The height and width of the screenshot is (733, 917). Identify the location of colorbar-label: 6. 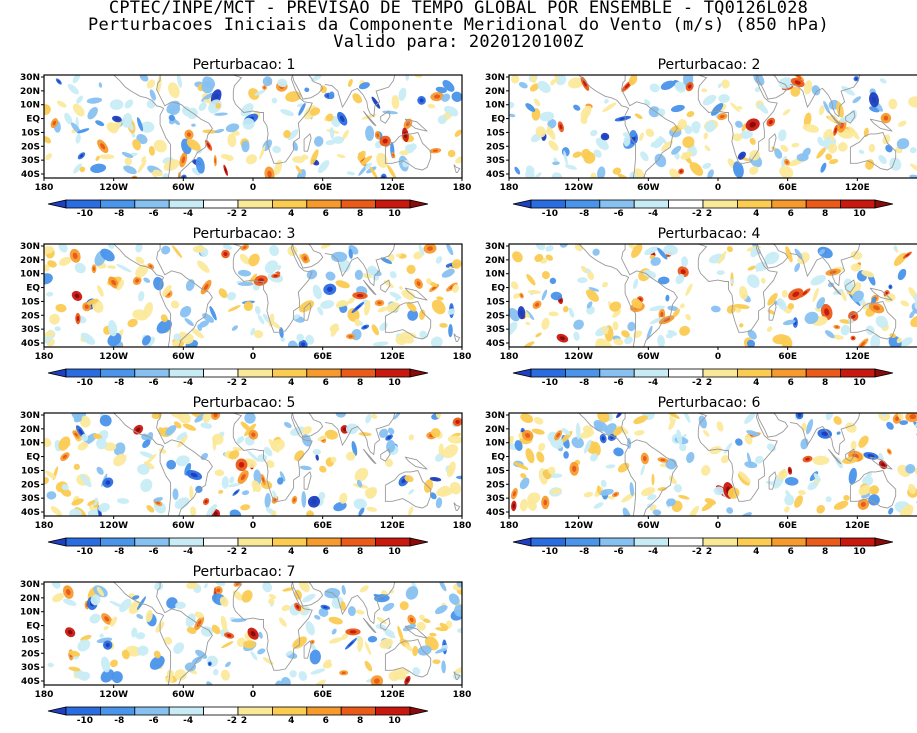
(326, 214).